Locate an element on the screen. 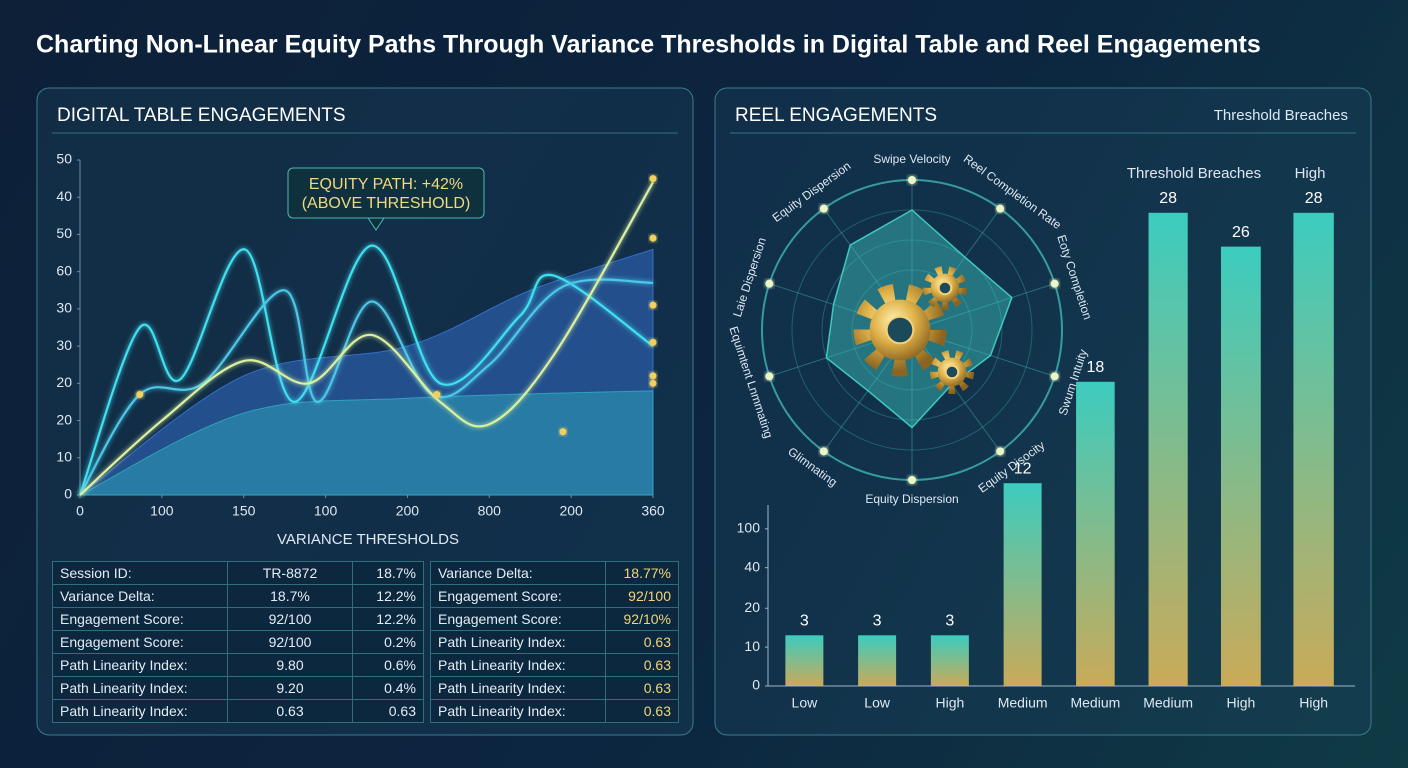 Image resolution: width=1408 pixels, height=768 pixels. table-cell: 18.77% is located at coordinates (642, 573).